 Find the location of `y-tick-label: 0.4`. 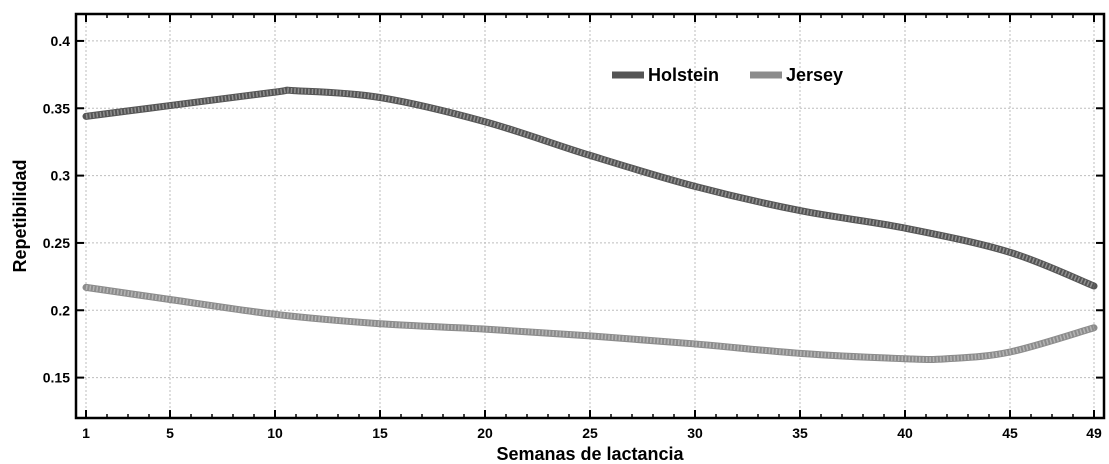

y-tick-label: 0.4 is located at coordinates (61, 41).